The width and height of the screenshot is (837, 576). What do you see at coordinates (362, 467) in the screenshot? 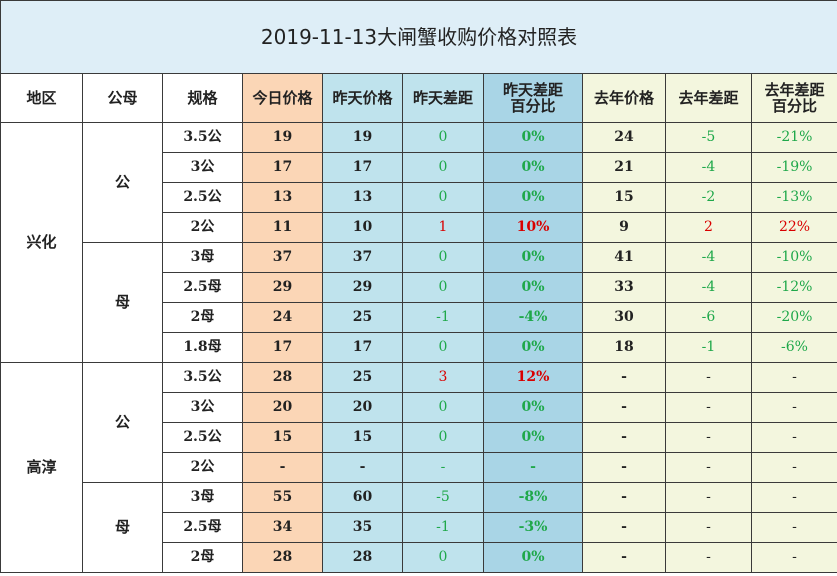
I see `yesterday-price-cell: -` at bounding box center [362, 467].